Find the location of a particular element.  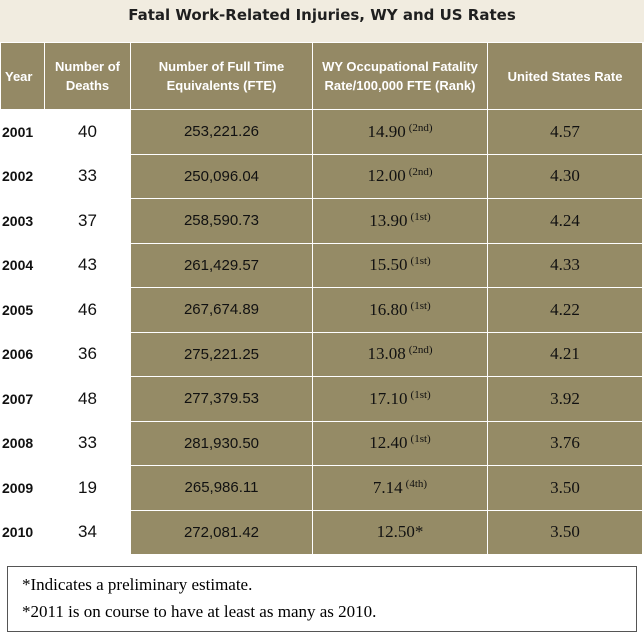

wy-rate-cell: 15.50 (1st) is located at coordinates (400, 265).